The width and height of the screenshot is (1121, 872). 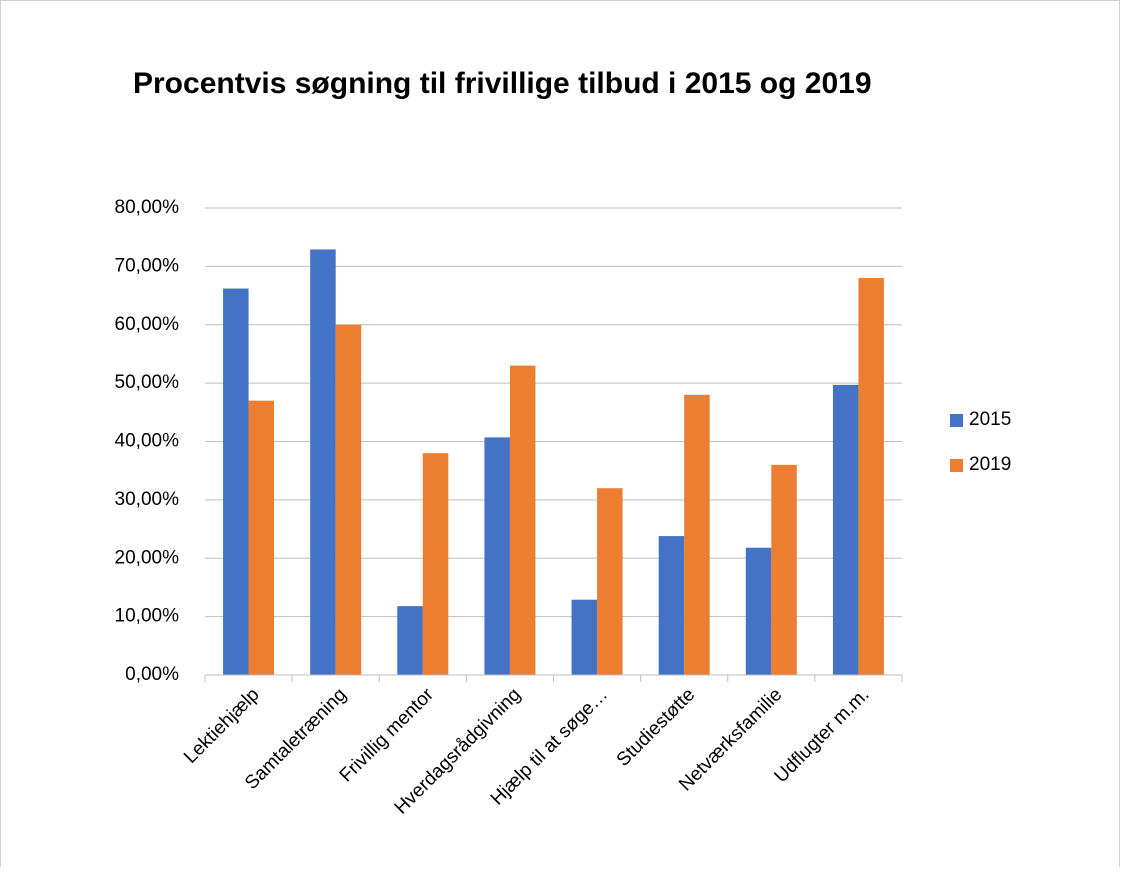 What do you see at coordinates (152, 674) in the screenshot?
I see `y-tick-label: 0,00%` at bounding box center [152, 674].